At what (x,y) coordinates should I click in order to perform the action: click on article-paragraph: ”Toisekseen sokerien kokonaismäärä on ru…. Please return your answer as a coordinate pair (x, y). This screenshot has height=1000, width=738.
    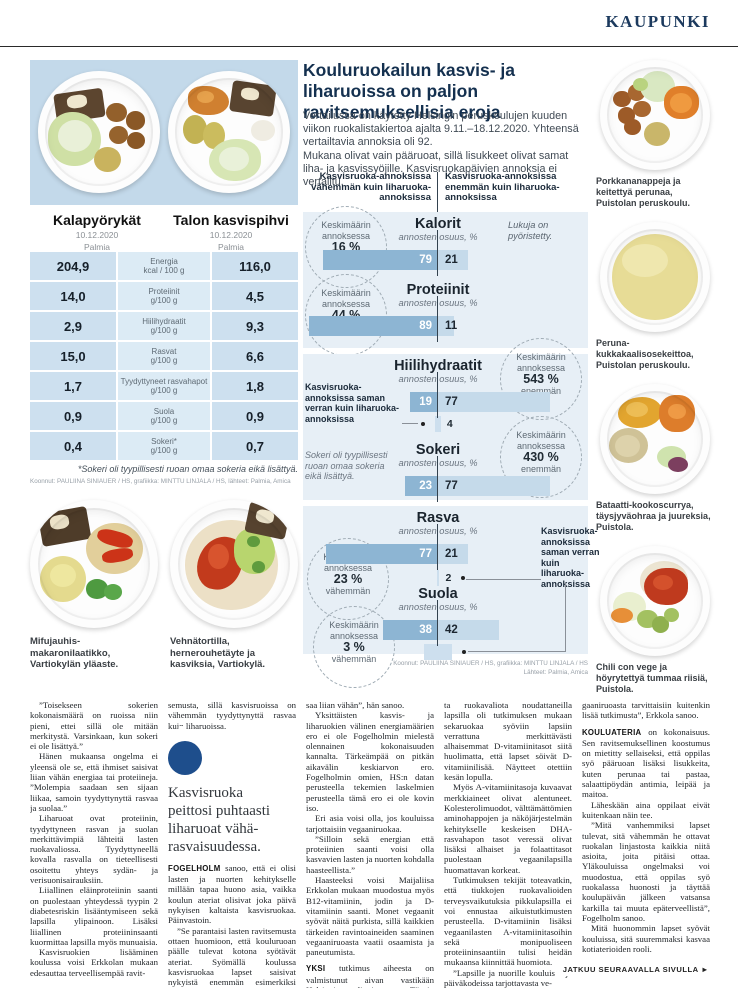
    Looking at the image, I should click on (94, 726).